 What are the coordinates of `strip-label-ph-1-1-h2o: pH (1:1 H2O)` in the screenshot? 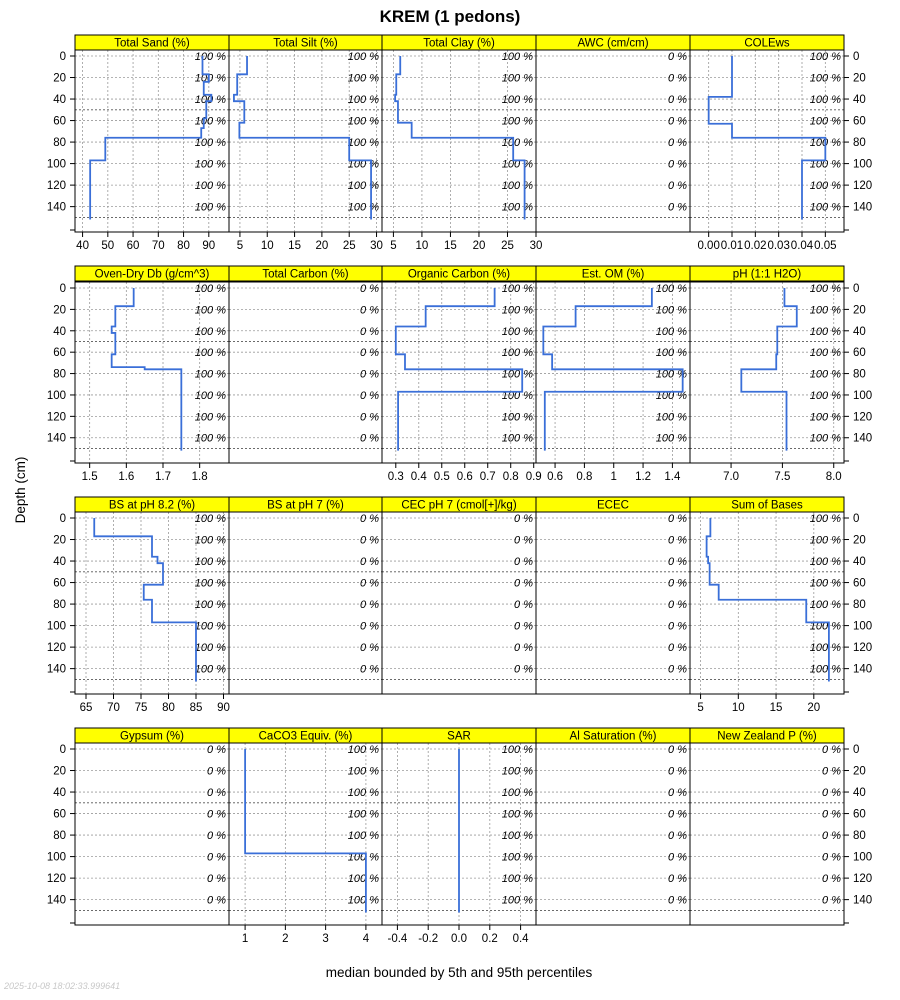 It's located at (767, 275).